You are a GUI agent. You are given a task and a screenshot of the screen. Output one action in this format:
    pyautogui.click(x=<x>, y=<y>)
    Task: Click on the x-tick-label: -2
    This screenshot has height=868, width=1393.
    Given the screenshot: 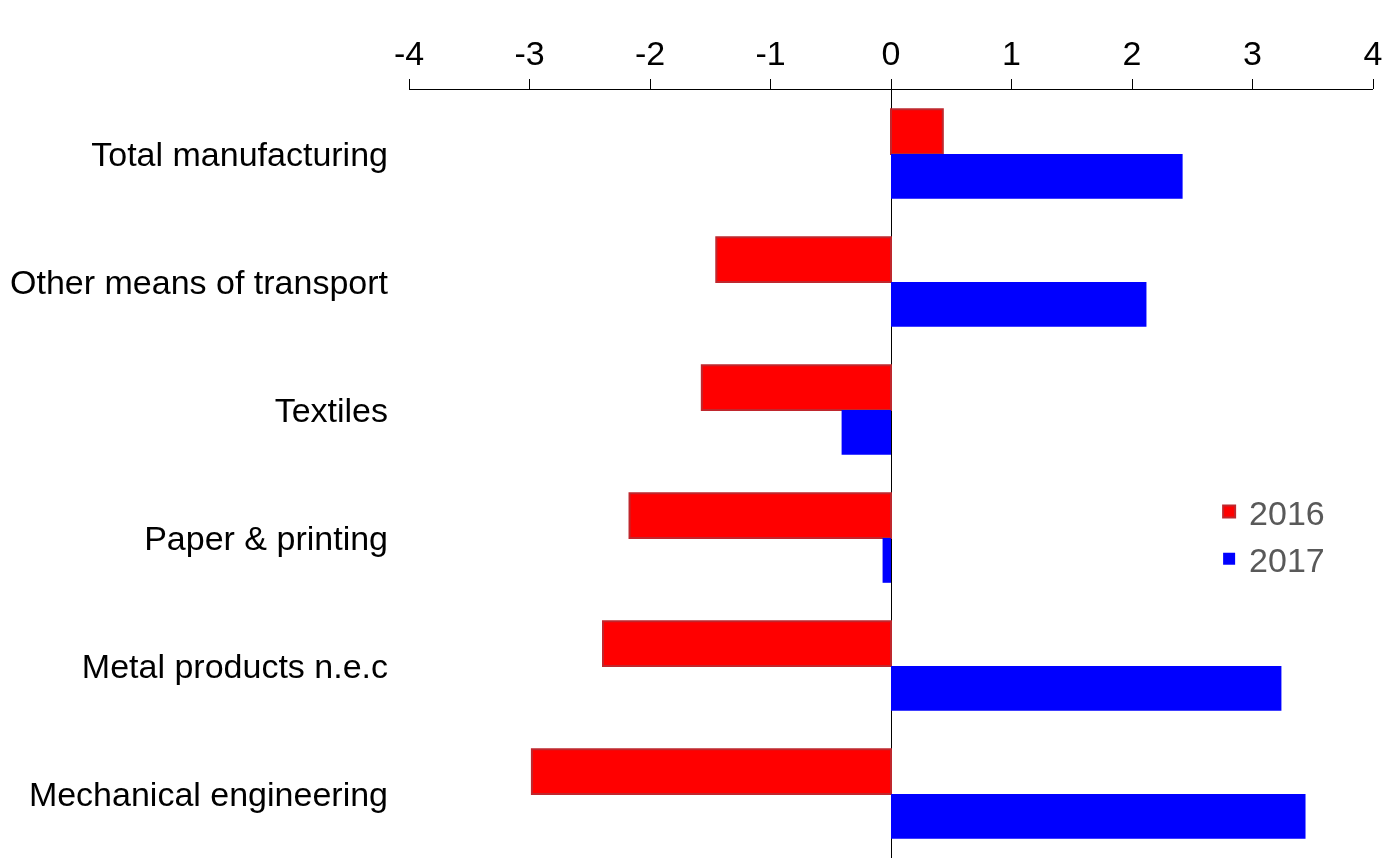 What is the action you would take?
    pyautogui.click(x=650, y=53)
    